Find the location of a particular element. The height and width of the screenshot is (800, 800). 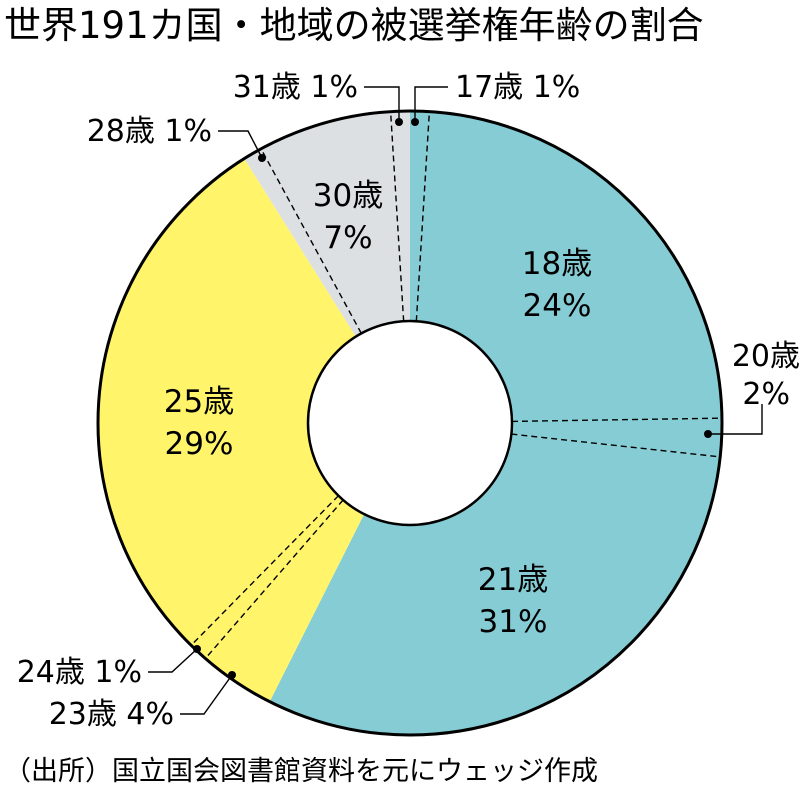

slice-label-age-18: 18歳 is located at coordinates (557, 264).